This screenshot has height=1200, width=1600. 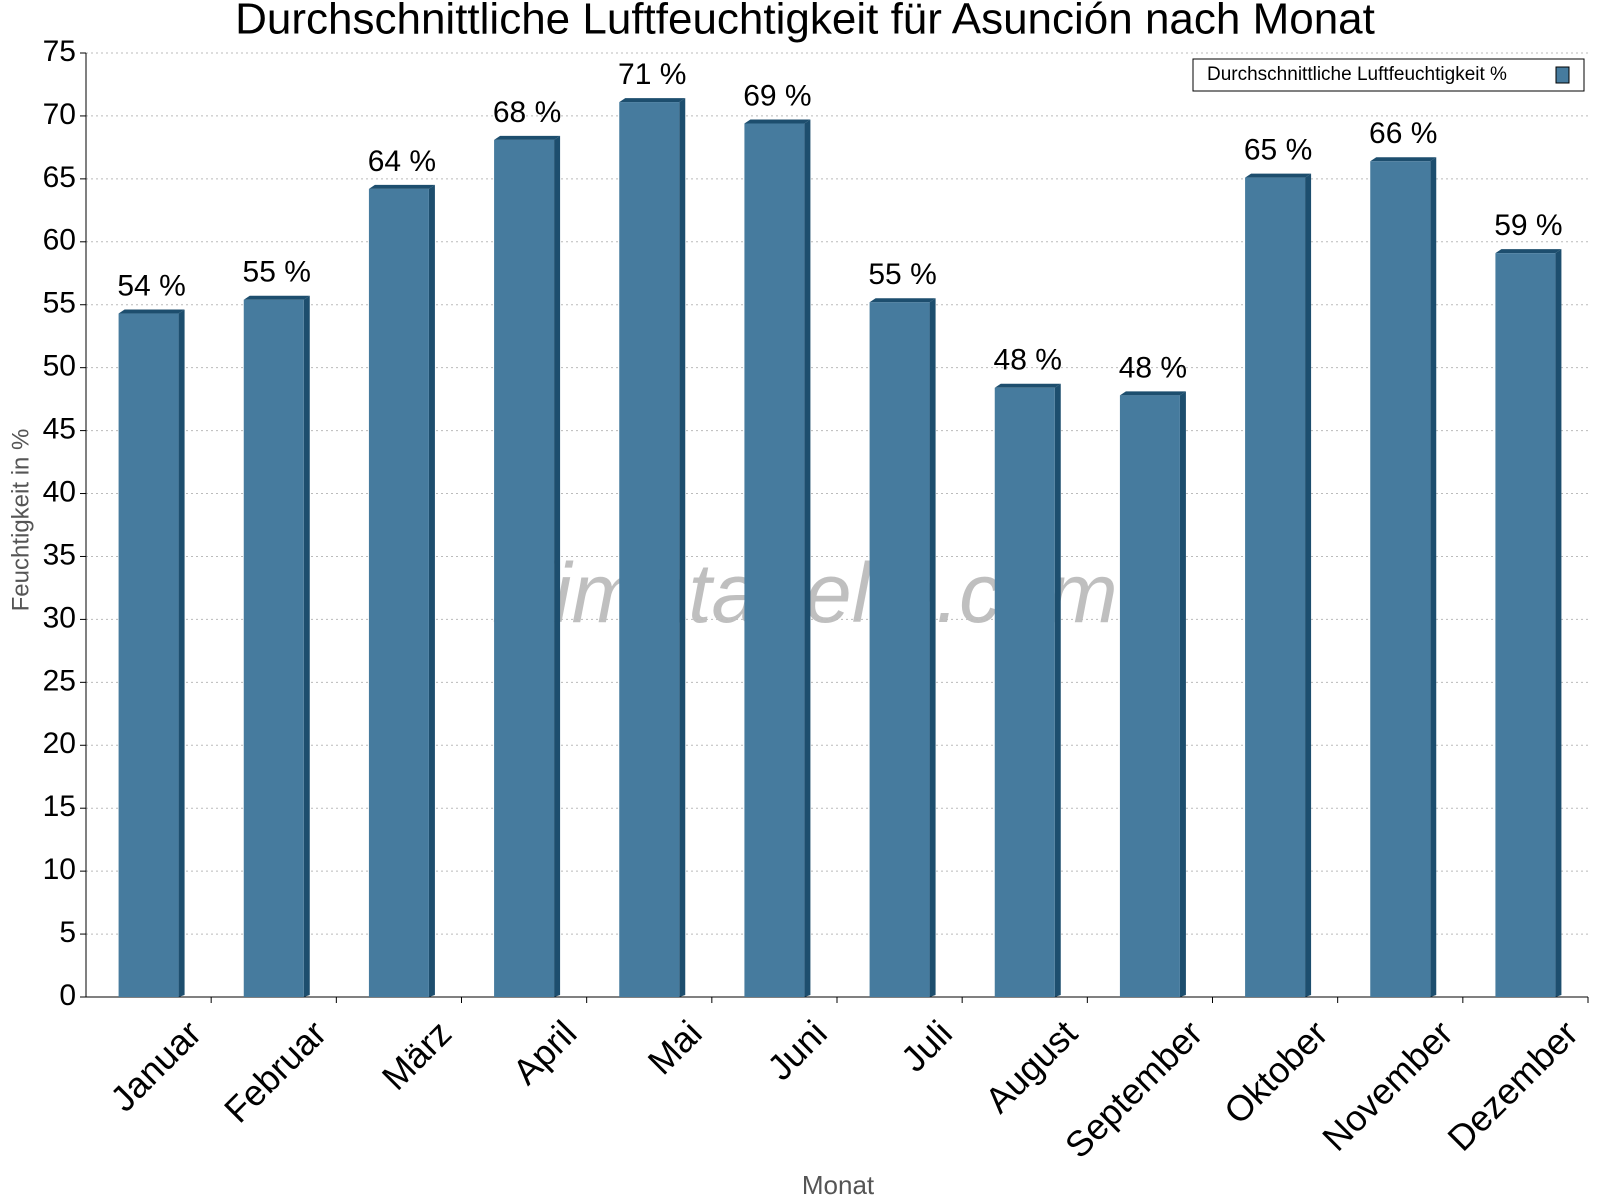 What do you see at coordinates (59, 491) in the screenshot?
I see `y-tick-label: 40` at bounding box center [59, 491].